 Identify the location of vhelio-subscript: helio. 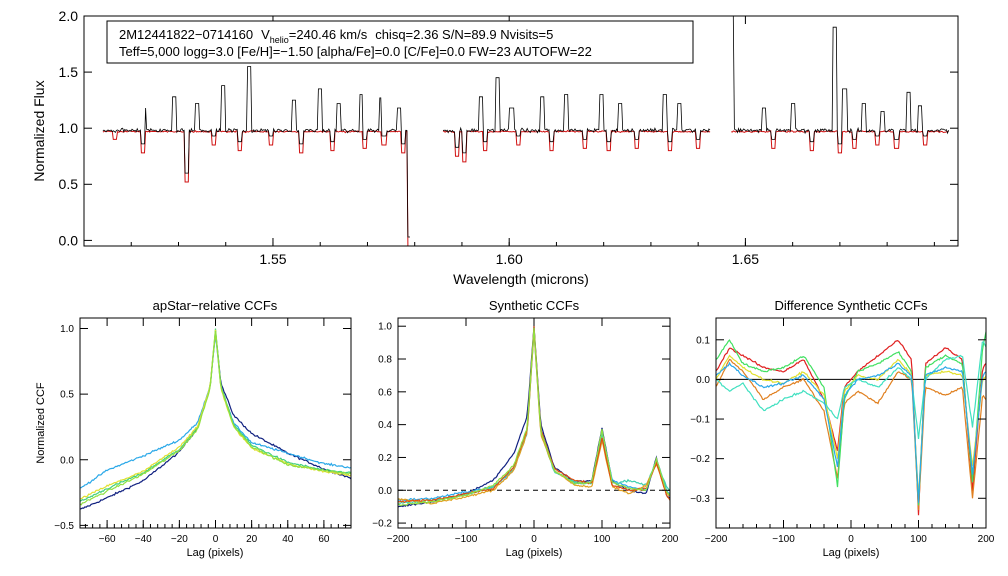
(279, 40).